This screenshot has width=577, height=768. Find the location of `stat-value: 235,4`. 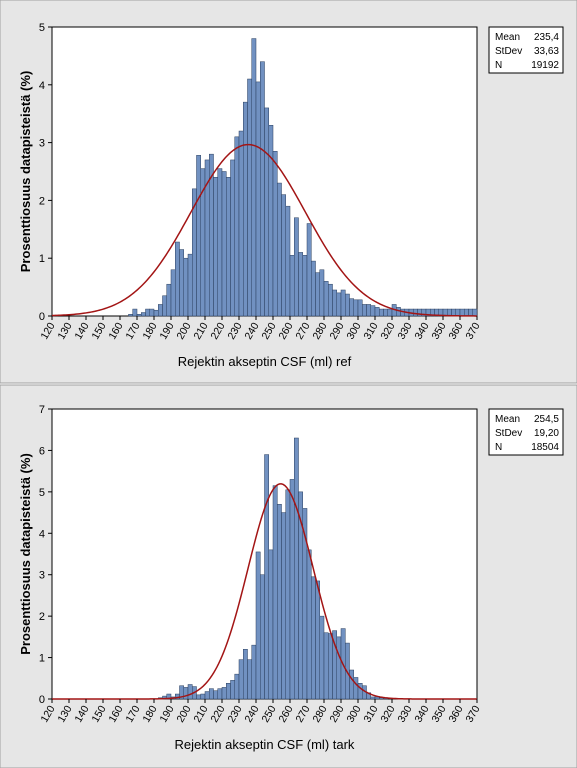

stat-value: 235,4 is located at coordinates (546, 37).